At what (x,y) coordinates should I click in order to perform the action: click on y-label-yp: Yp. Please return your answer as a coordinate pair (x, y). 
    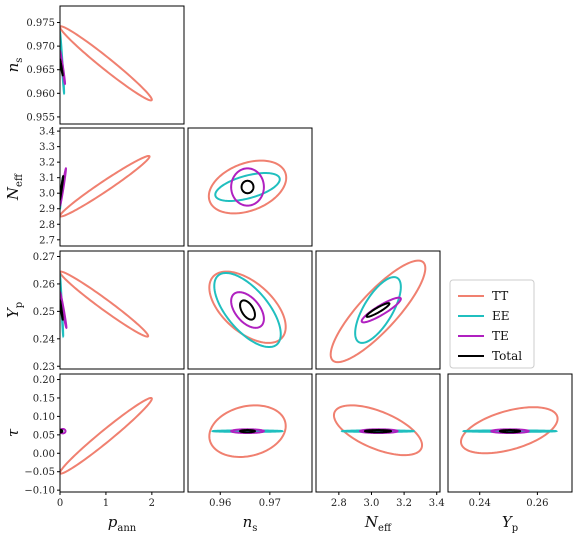
    Looking at the image, I should click on (14, 310).